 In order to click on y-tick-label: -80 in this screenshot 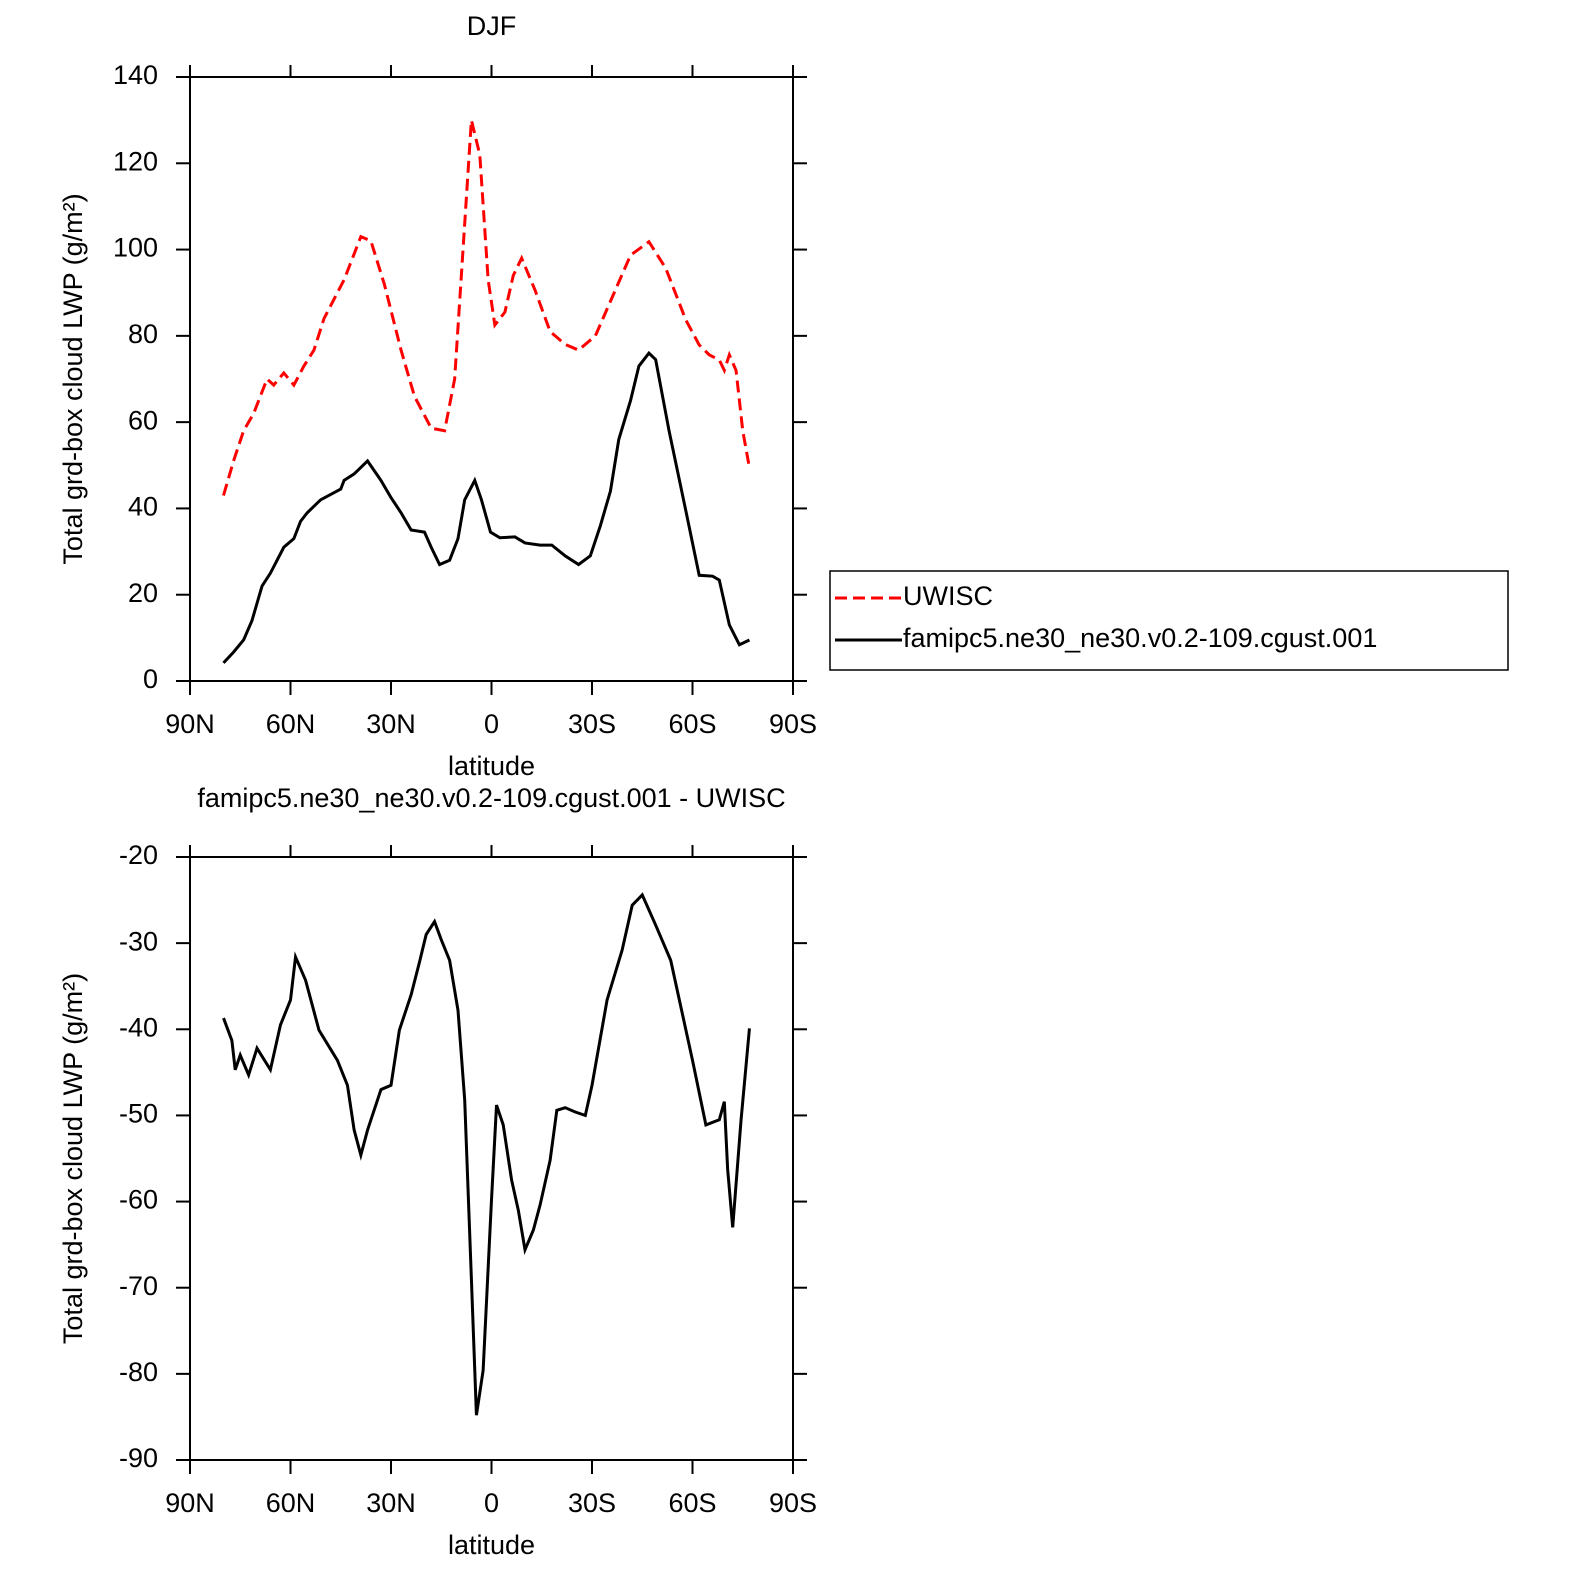, I will do `click(138, 1372)`.